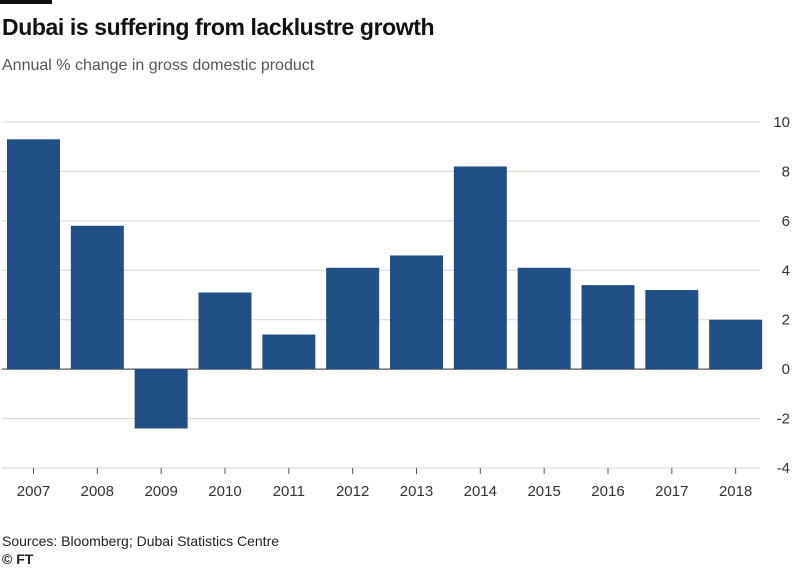  What do you see at coordinates (289, 491) in the screenshot?
I see `x-tick-label: 2011` at bounding box center [289, 491].